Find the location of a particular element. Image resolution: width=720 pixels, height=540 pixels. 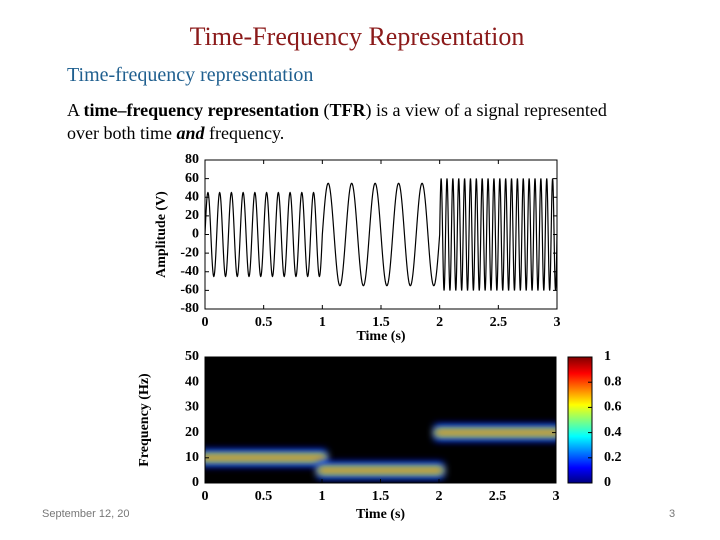

y-tick-label: -20 is located at coordinates (189, 252).